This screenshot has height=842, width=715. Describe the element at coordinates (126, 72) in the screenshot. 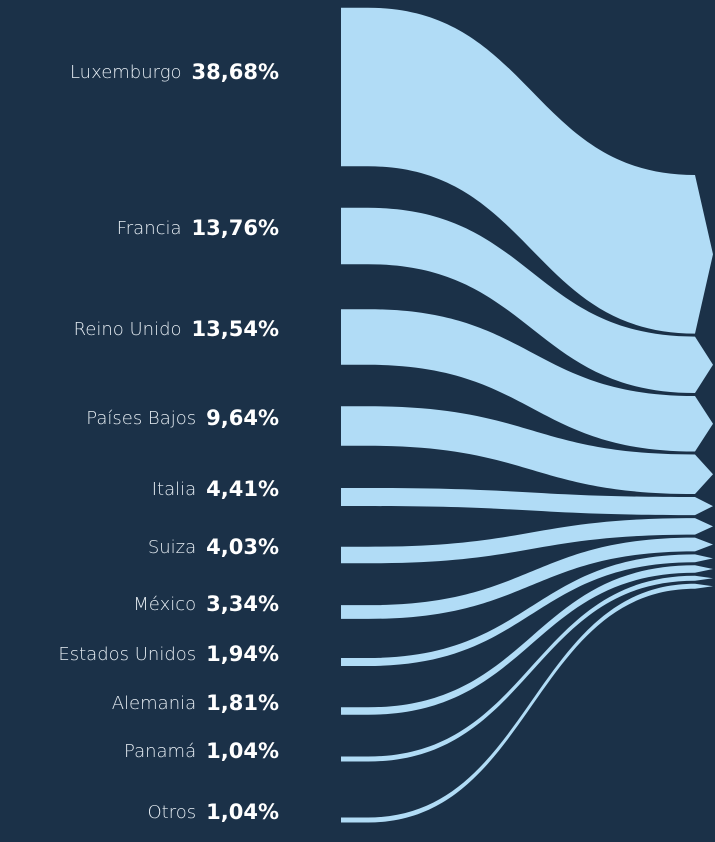

I see `category-label: Luxemburgo` at that location.